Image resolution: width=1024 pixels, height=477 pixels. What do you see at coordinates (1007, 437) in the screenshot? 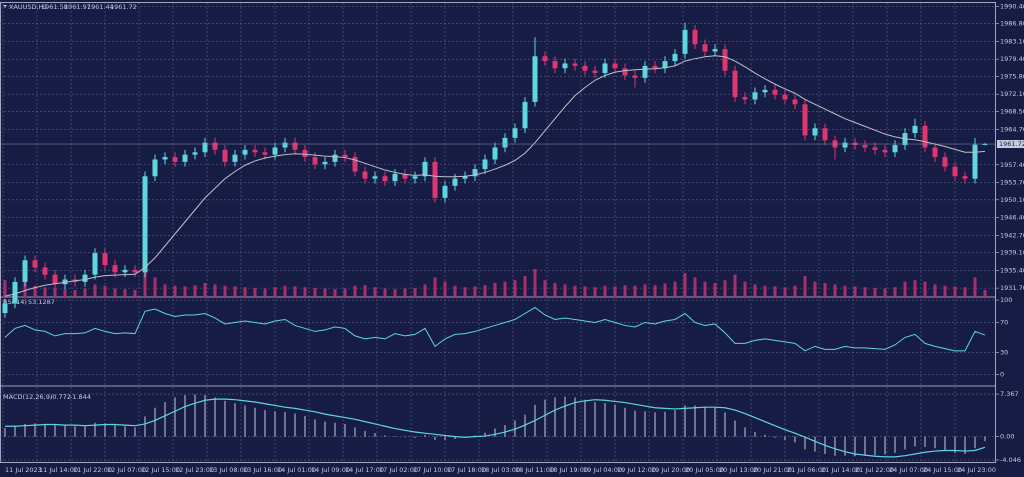
I see `y-tick-label: 0.00` at bounding box center [1007, 437].